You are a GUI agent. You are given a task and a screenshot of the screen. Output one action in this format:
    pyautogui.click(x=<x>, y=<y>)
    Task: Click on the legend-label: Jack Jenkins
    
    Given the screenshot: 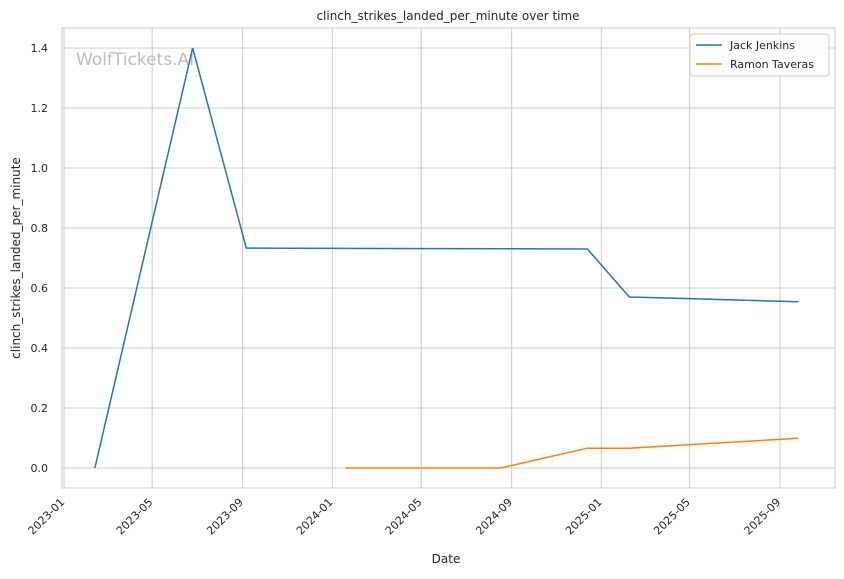 What is the action you would take?
    pyautogui.click(x=762, y=45)
    